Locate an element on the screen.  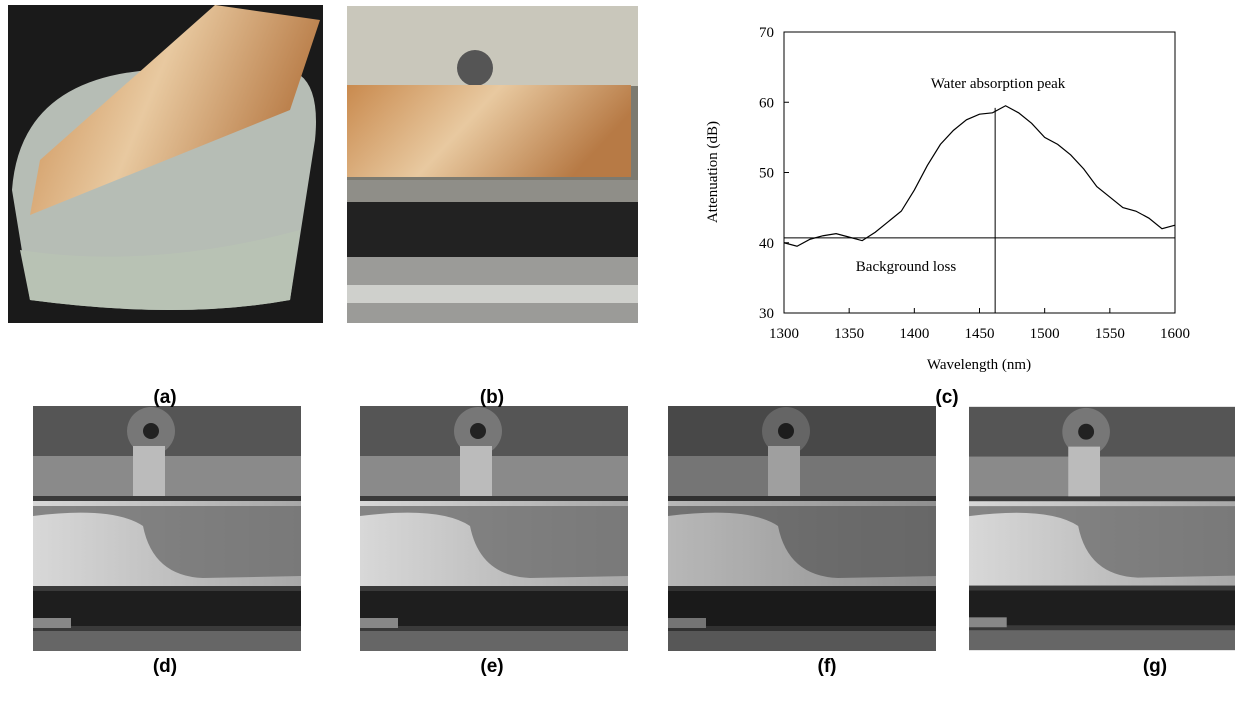
y-tick-label: 40 is located at coordinates (766, 244).